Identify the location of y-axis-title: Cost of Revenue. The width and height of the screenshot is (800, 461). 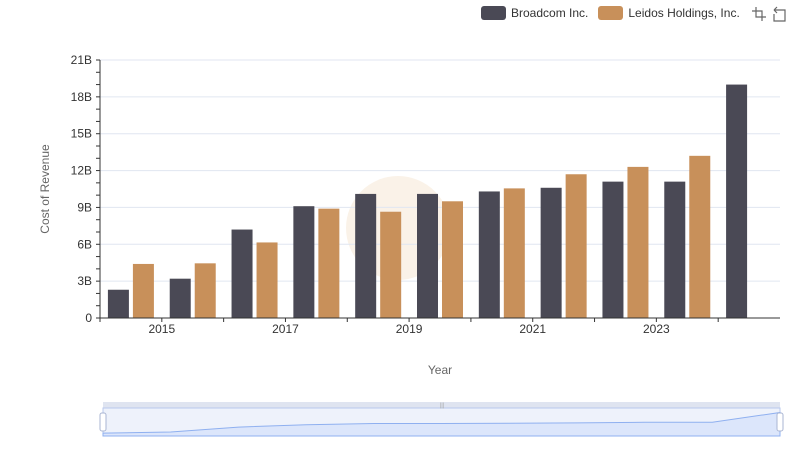
(45, 189).